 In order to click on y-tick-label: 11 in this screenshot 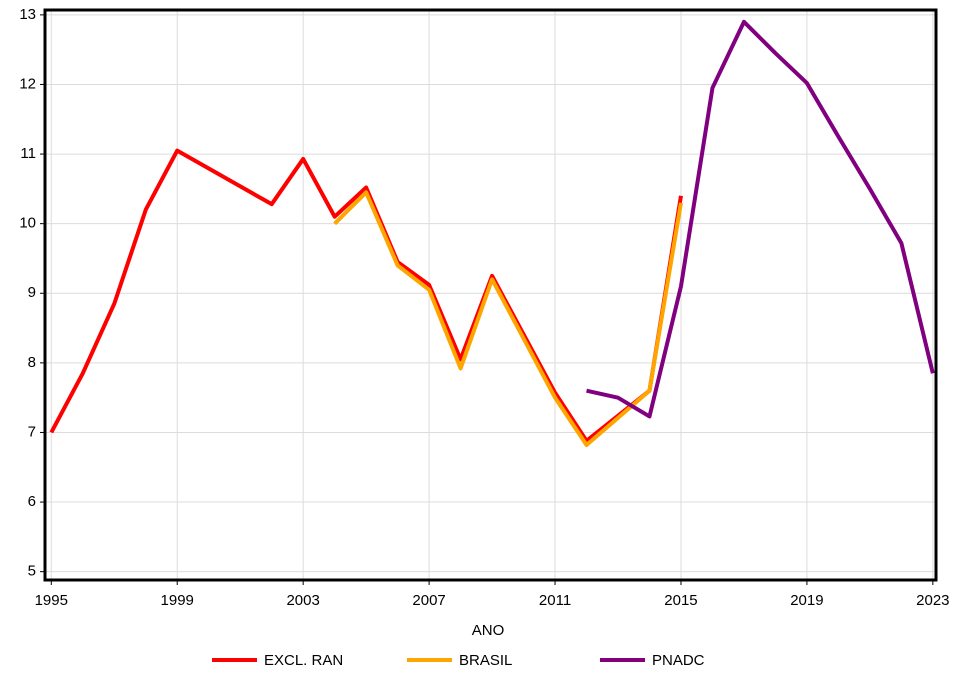, I will do `click(28, 153)`.